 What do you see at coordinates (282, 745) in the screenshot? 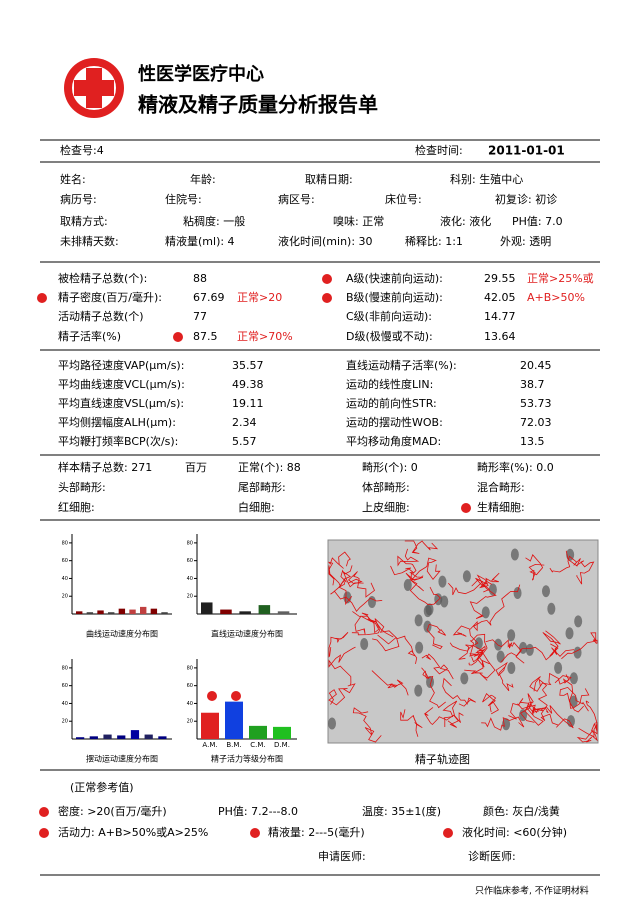
I see `text: D.M.` at bounding box center [282, 745].